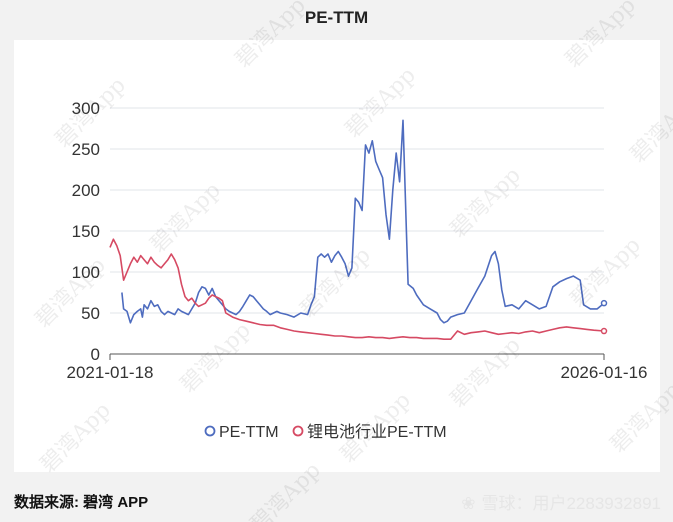 This screenshot has height=522, width=673. I want to click on x-tick-label-end: 2026-01-16, so click(604, 372).